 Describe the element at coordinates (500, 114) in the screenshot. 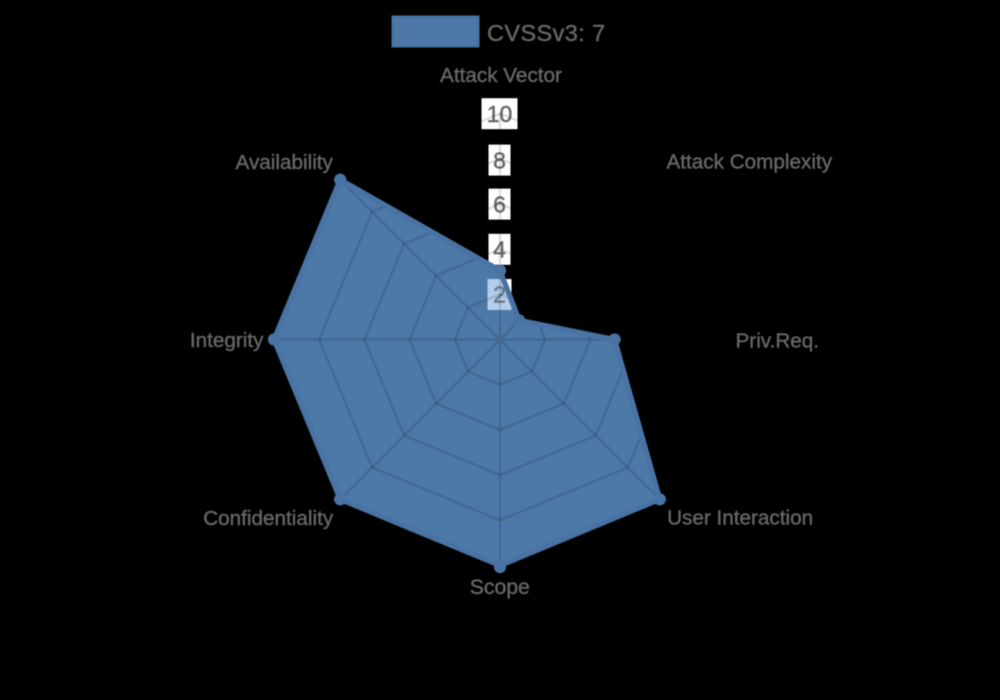

I see `svg-text: 10` at that location.